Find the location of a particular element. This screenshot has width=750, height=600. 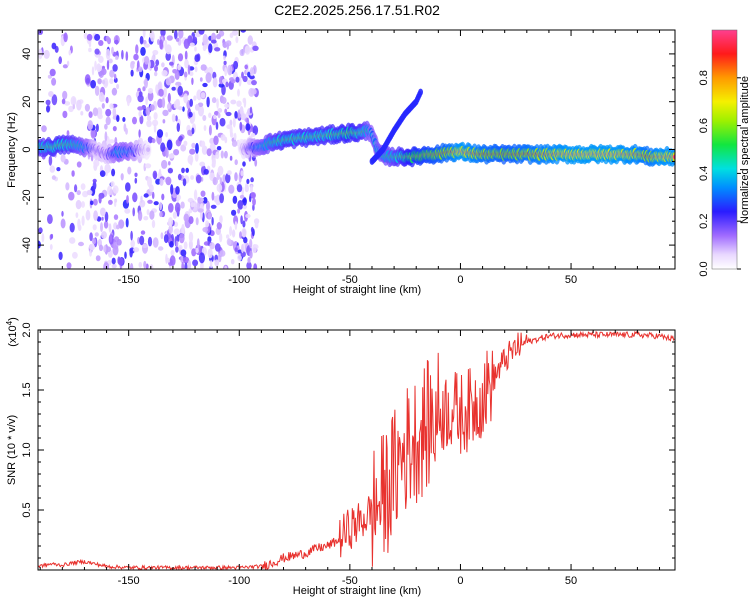

colorbar-tick-label: 0.2 is located at coordinates (704, 221).